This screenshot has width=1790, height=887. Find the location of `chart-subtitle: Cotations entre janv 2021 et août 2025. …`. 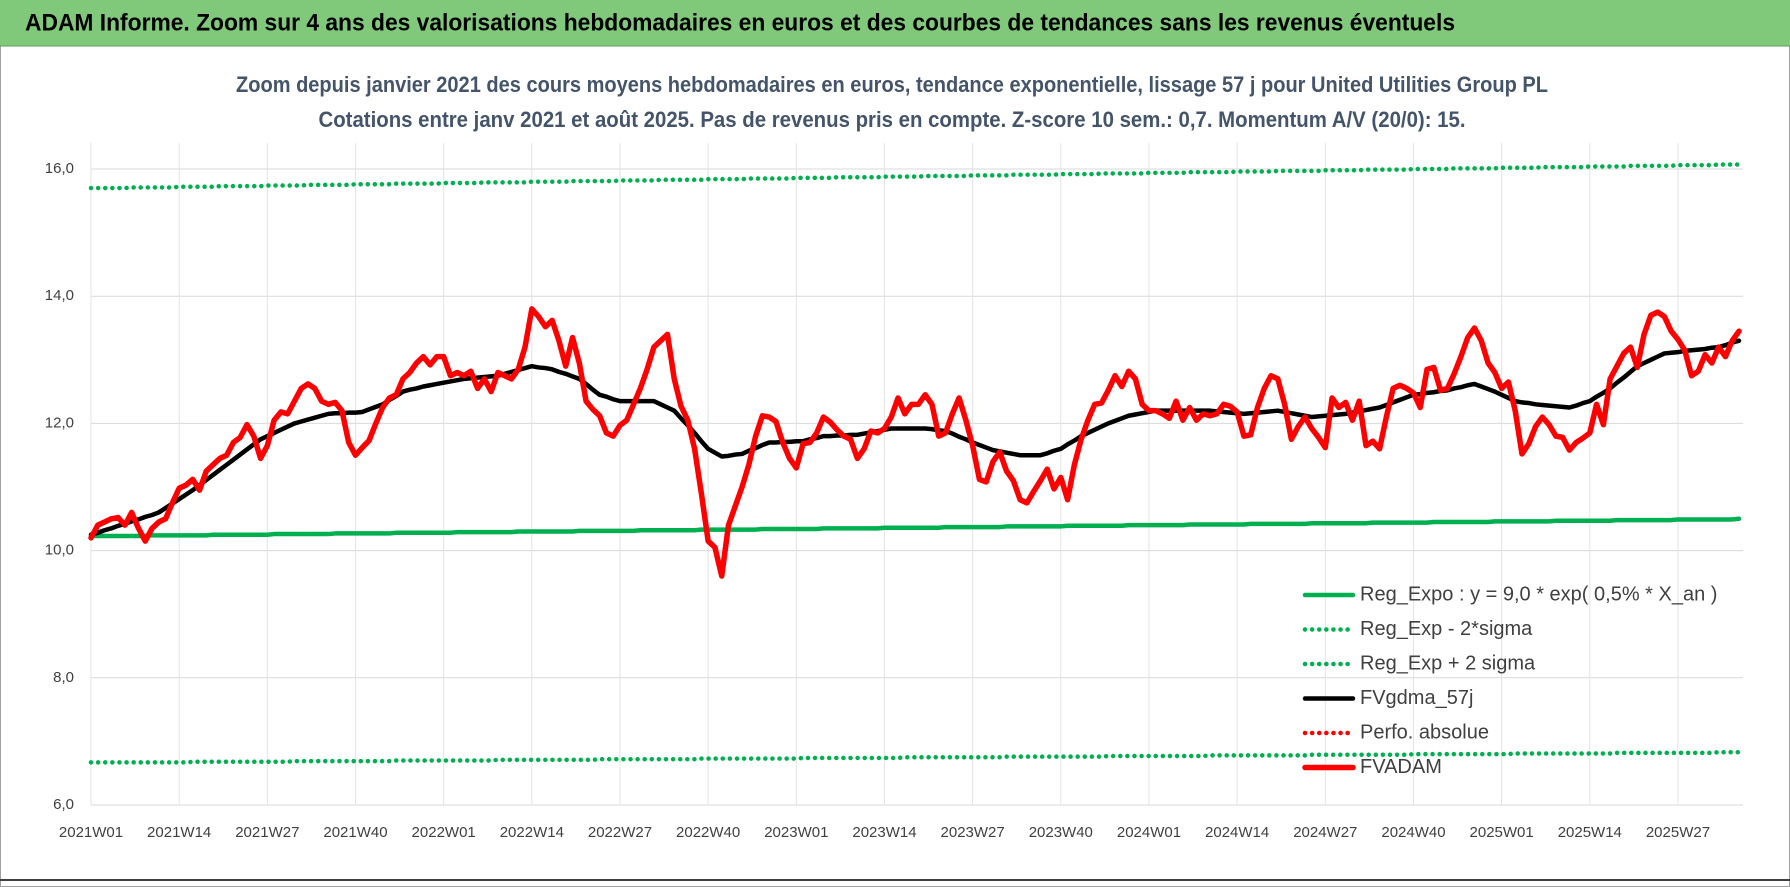

chart-subtitle: Cotations entre janv 2021 et août 2025. … is located at coordinates (892, 119).